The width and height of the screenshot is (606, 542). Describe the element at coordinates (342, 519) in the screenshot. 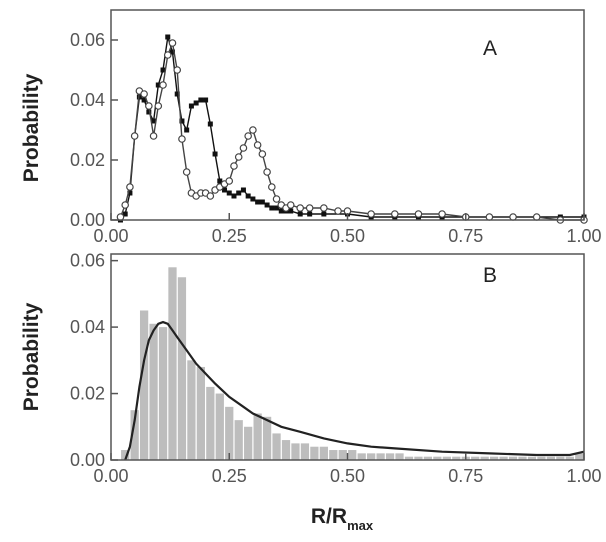

I see `panel-b-xlabel: R/Rmax` at that location.